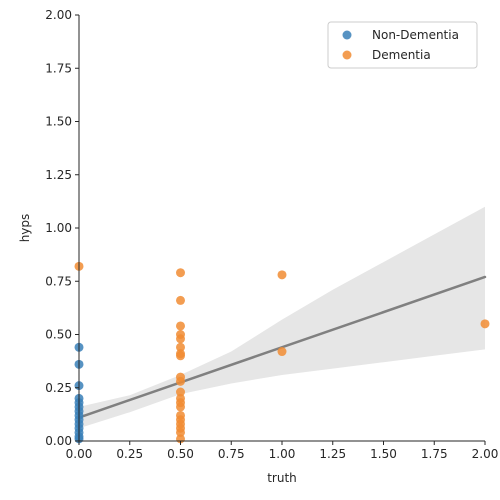 The height and width of the screenshot is (500, 500). Describe the element at coordinates (79, 454) in the screenshot. I see `x-tick-label: 0.00` at that location.